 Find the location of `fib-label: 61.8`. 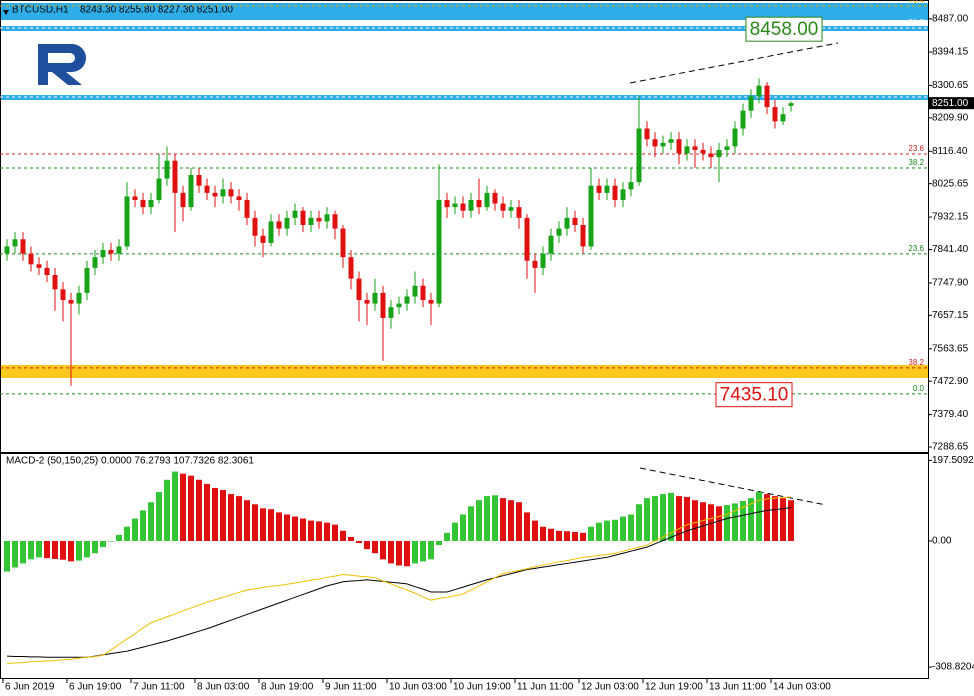

fib-label: 61.8 is located at coordinates (916, 22).